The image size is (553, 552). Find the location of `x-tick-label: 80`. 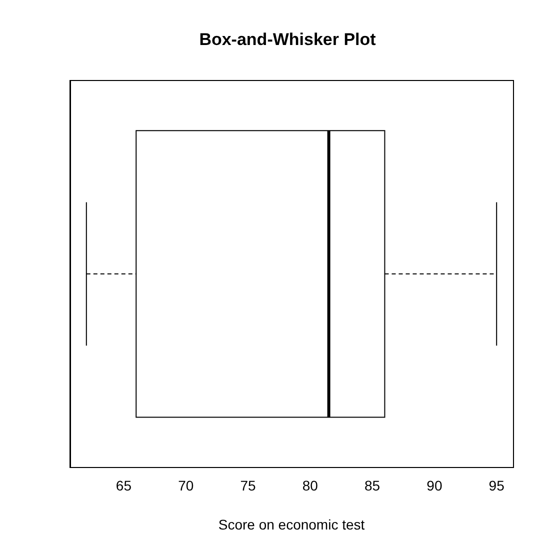

x-tick-label: 80 is located at coordinates (310, 486).